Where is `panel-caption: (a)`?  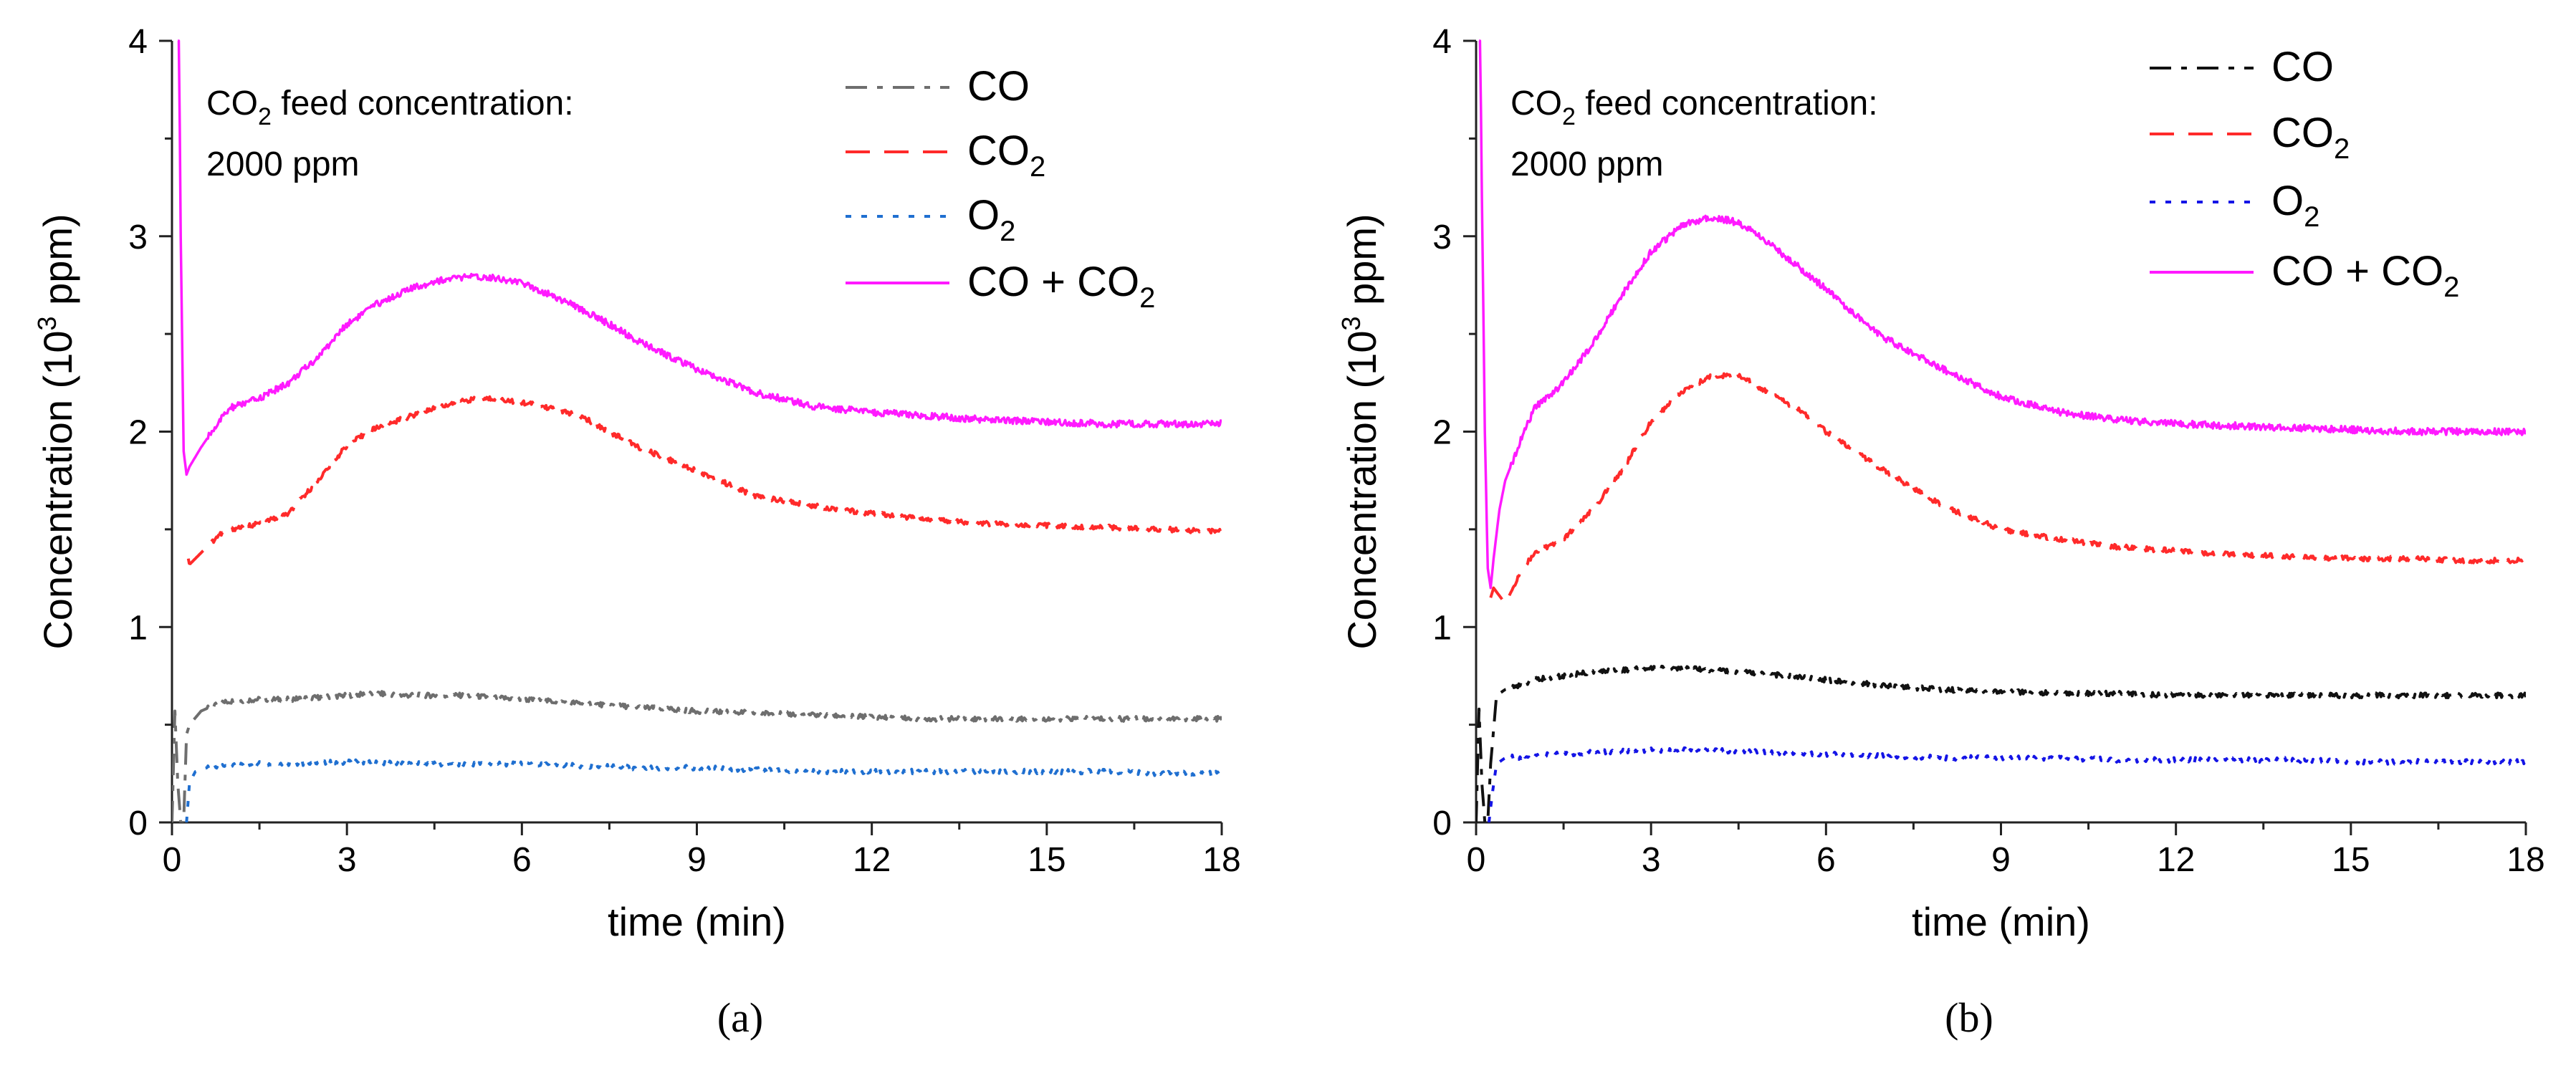 panel-caption: (a) is located at coordinates (740, 1017).